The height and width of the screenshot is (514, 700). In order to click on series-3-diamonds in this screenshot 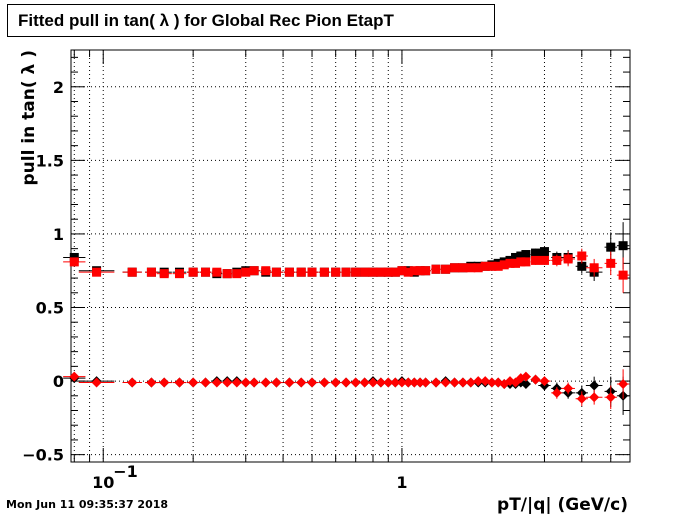, I will do `click(346, 389)`.